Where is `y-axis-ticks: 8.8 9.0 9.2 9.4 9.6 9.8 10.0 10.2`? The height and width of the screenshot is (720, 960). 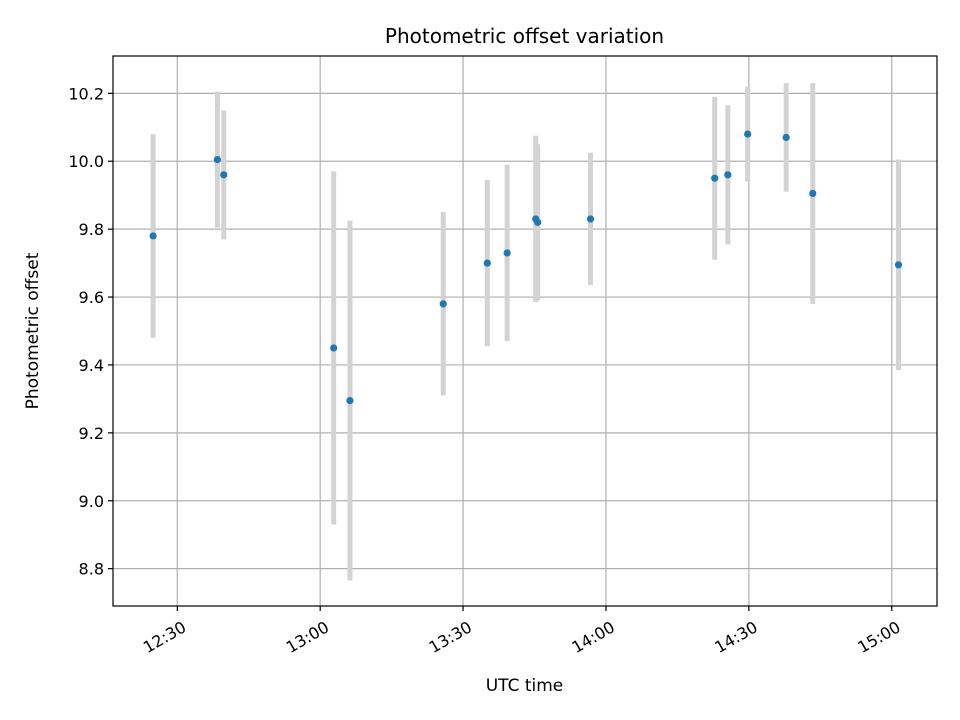
y-axis-ticks: 8.8 9.0 9.2 9.4 9.6 9.8 10.0 10.2 is located at coordinates (90, 331).